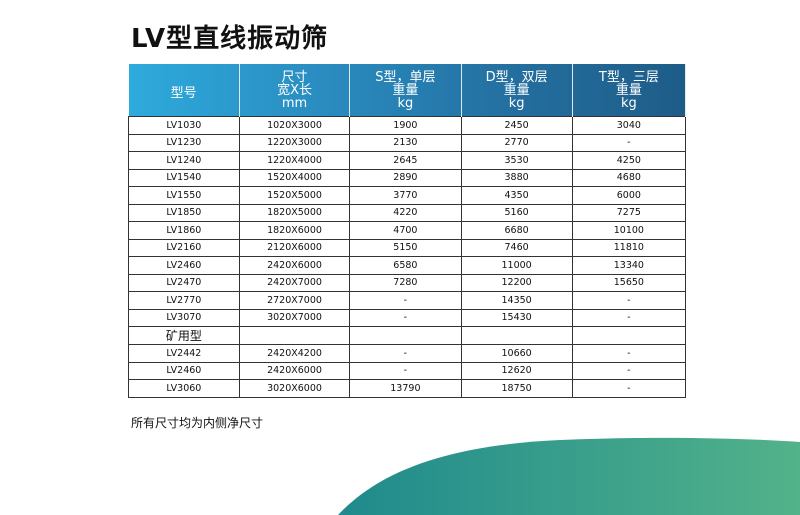  What do you see at coordinates (516, 177) in the screenshot?
I see `table-cell: 3880` at bounding box center [516, 177].